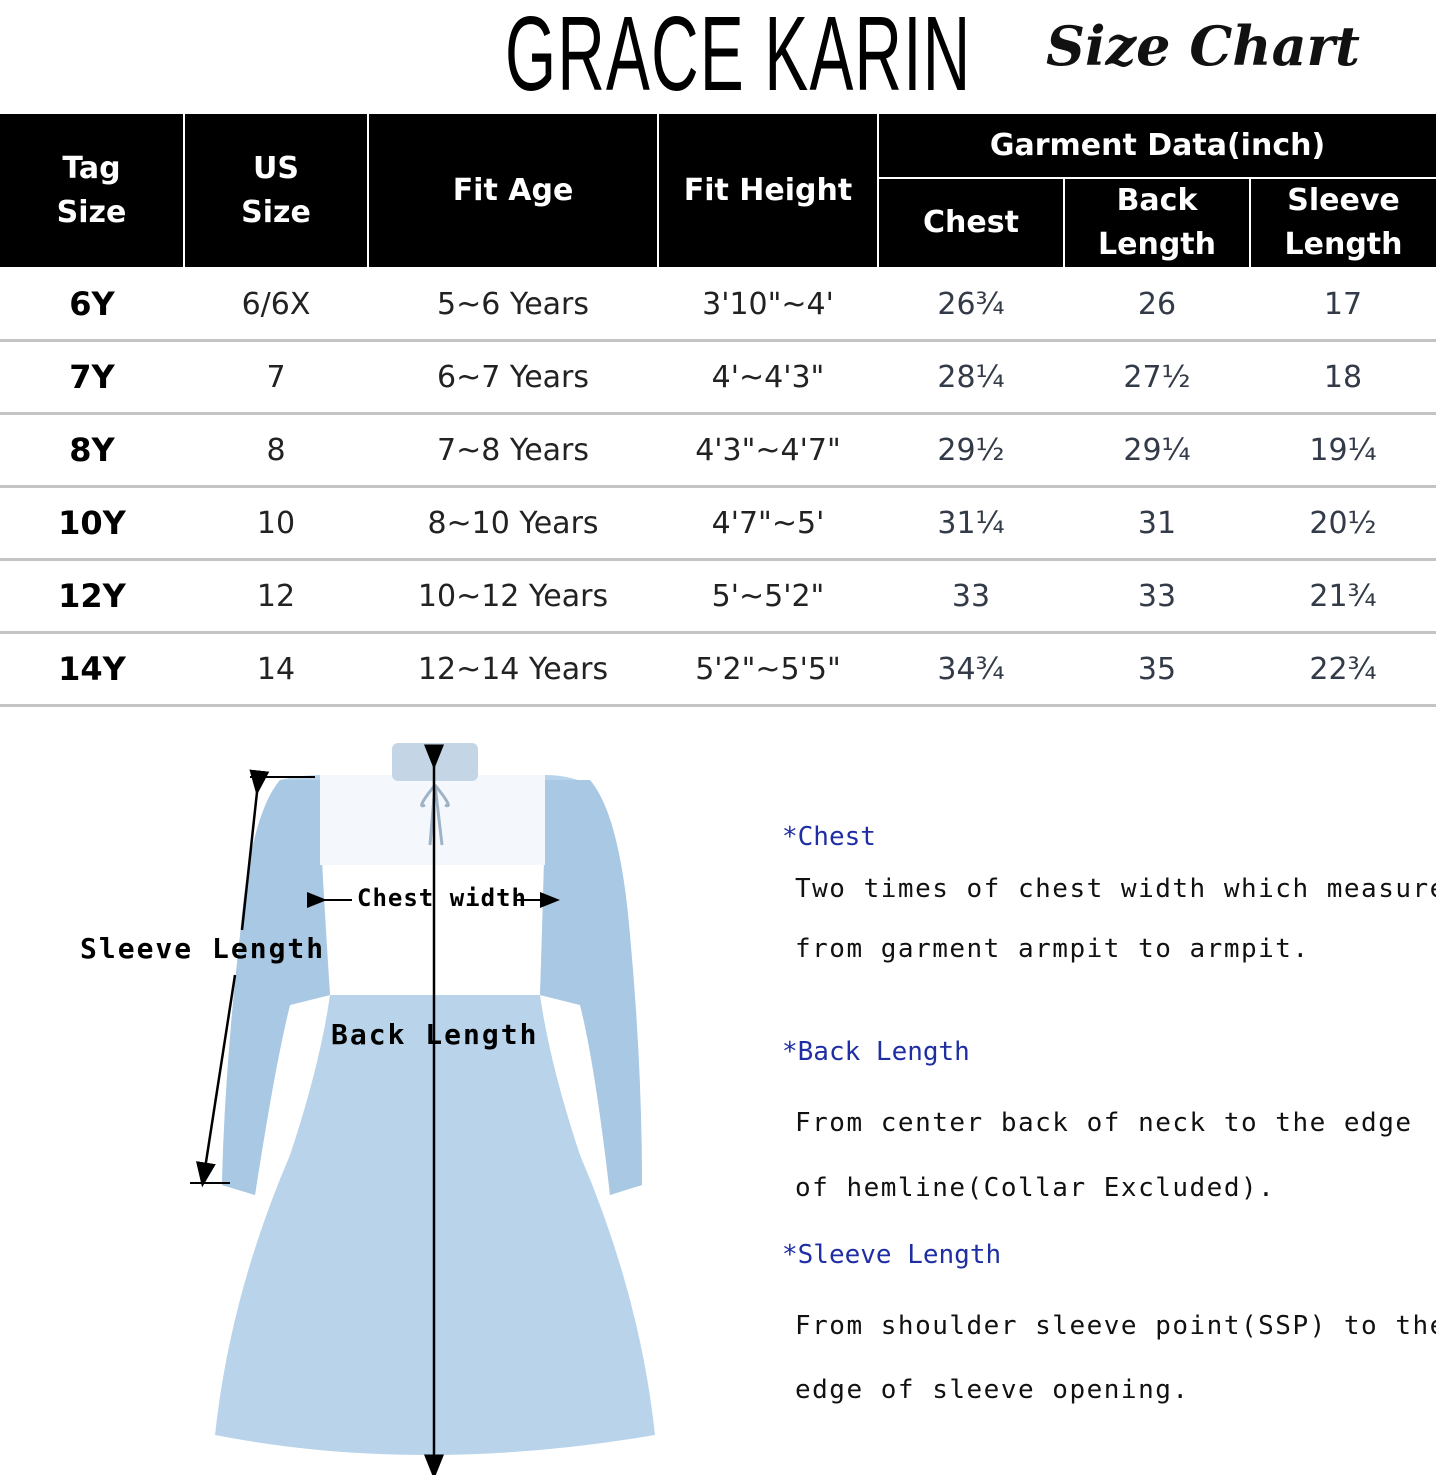  I want to click on sleeve-note-line: From shoulder sleeve point(SSP) to the, so click(1115, 1326).